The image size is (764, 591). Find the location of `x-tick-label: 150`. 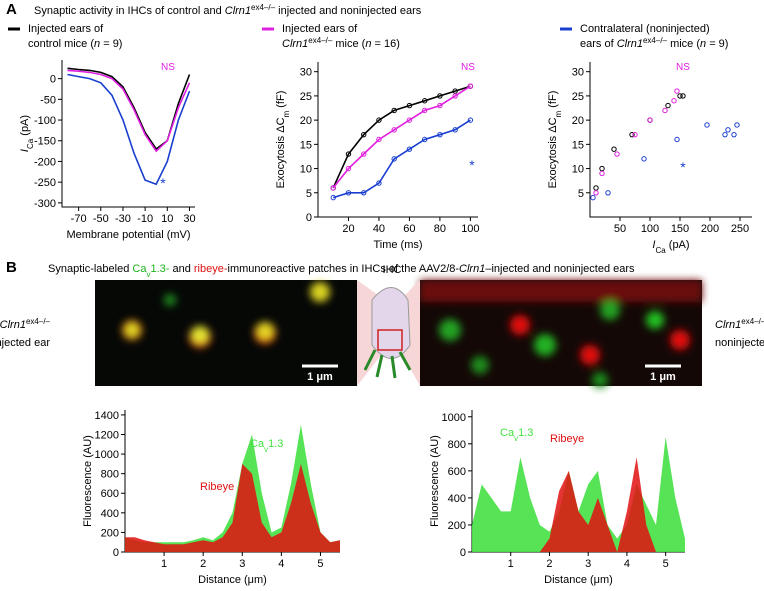

x-tick-label: 150 is located at coordinates (680, 229).